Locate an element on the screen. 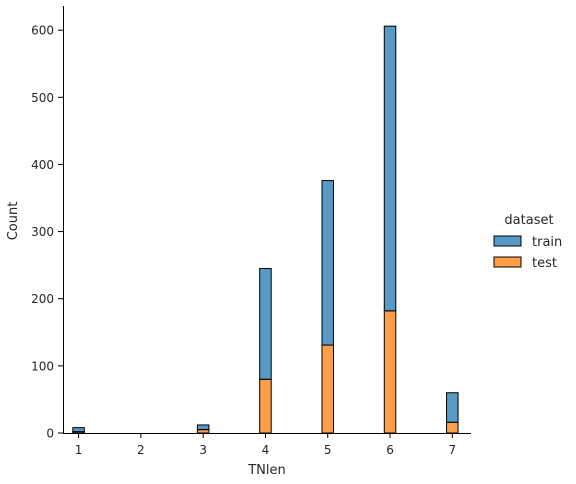 This screenshot has width=576, height=484. legend-swatch-test is located at coordinates (507, 262).